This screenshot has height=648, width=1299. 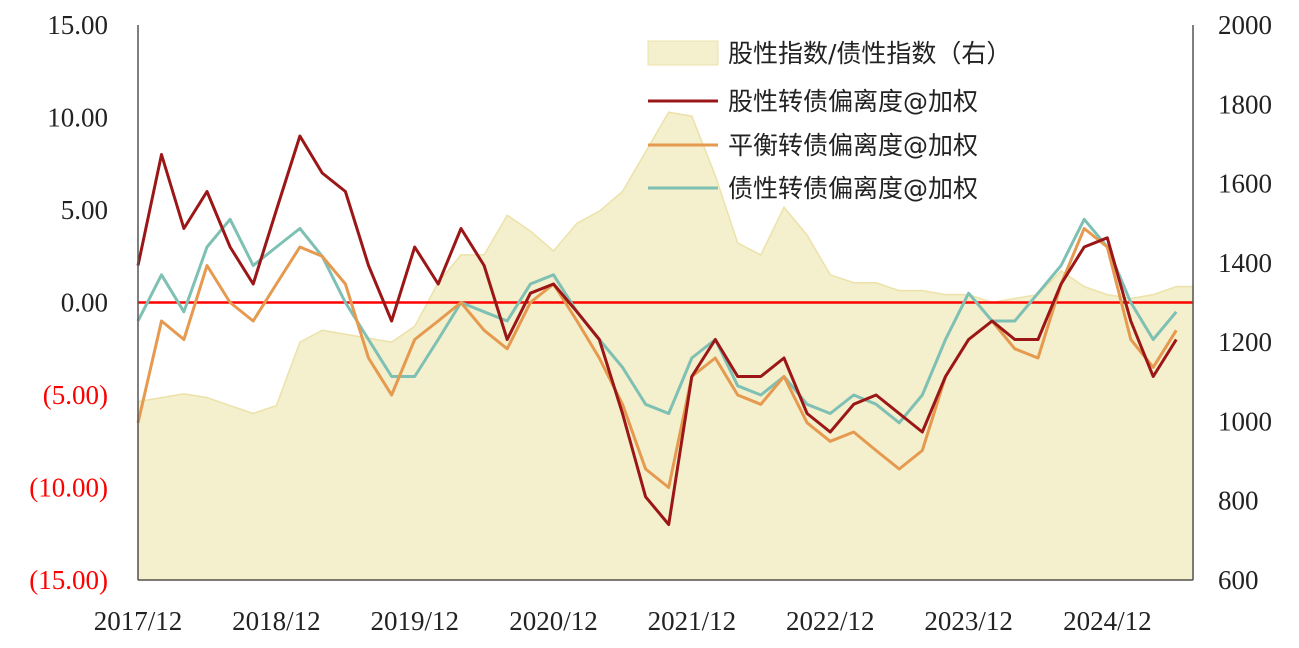 What do you see at coordinates (1245, 263) in the screenshot?
I see `right-tick-label: 1400` at bounding box center [1245, 263].